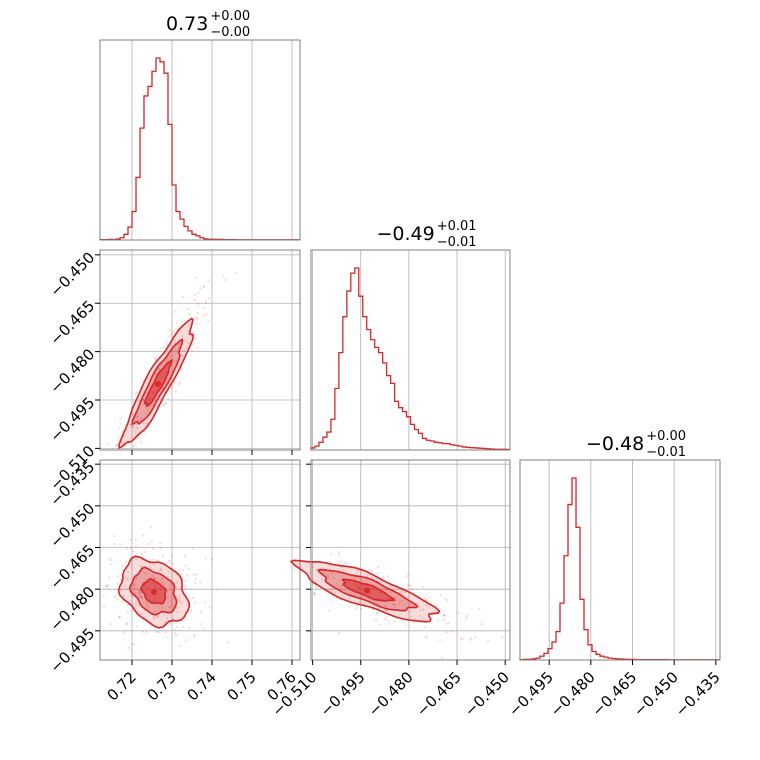  What do you see at coordinates (200, 350) in the screenshot?
I see `panel-frame` at bounding box center [200, 350].